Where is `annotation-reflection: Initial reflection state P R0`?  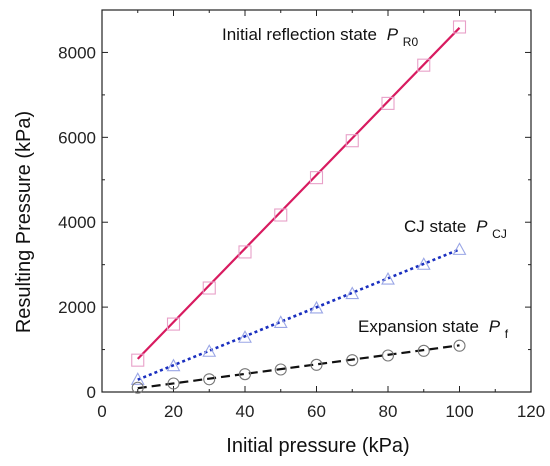 annotation-reflection: Initial reflection state P R0 is located at coordinates (320, 37).